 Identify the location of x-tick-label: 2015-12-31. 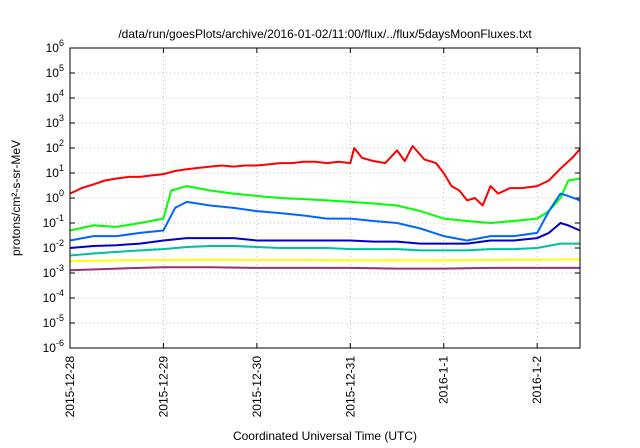
(350, 387).